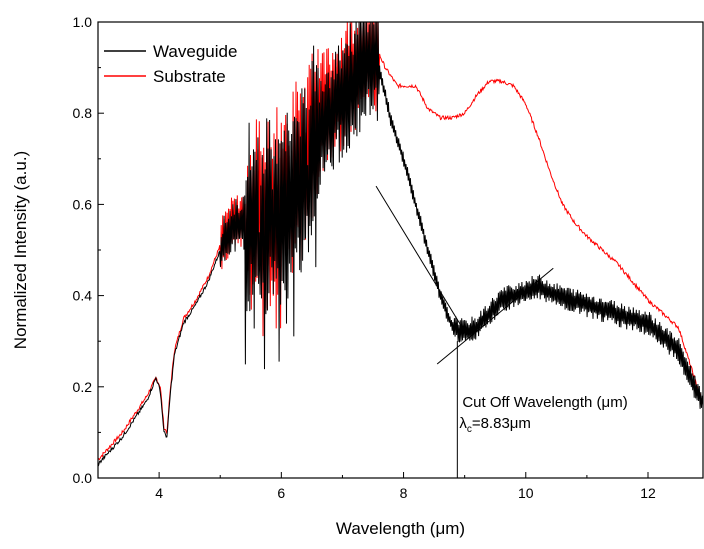 The width and height of the screenshot is (704, 549). What do you see at coordinates (463, 423) in the screenshot?
I see `annotation-lambda: λ` at bounding box center [463, 423].